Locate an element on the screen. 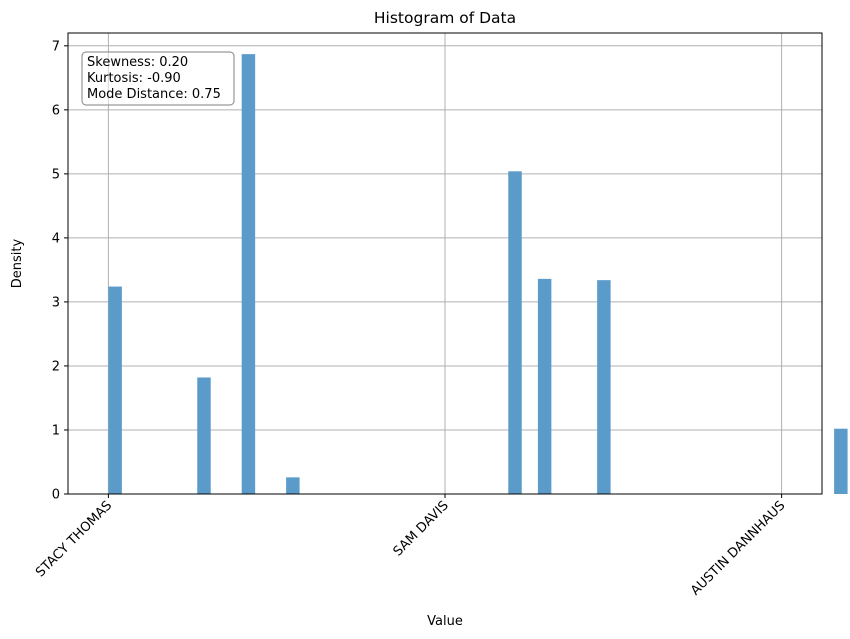  x-tick-label: SAM DAVIS is located at coordinates (421, 528).